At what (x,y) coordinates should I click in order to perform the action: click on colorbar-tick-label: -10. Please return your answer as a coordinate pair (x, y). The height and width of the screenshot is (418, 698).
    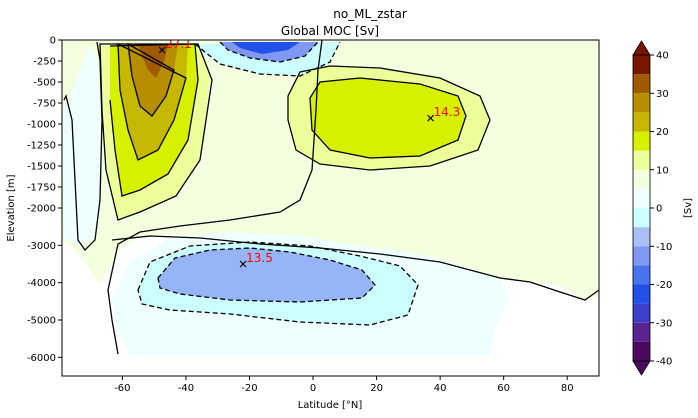
    Looking at the image, I should click on (664, 247).